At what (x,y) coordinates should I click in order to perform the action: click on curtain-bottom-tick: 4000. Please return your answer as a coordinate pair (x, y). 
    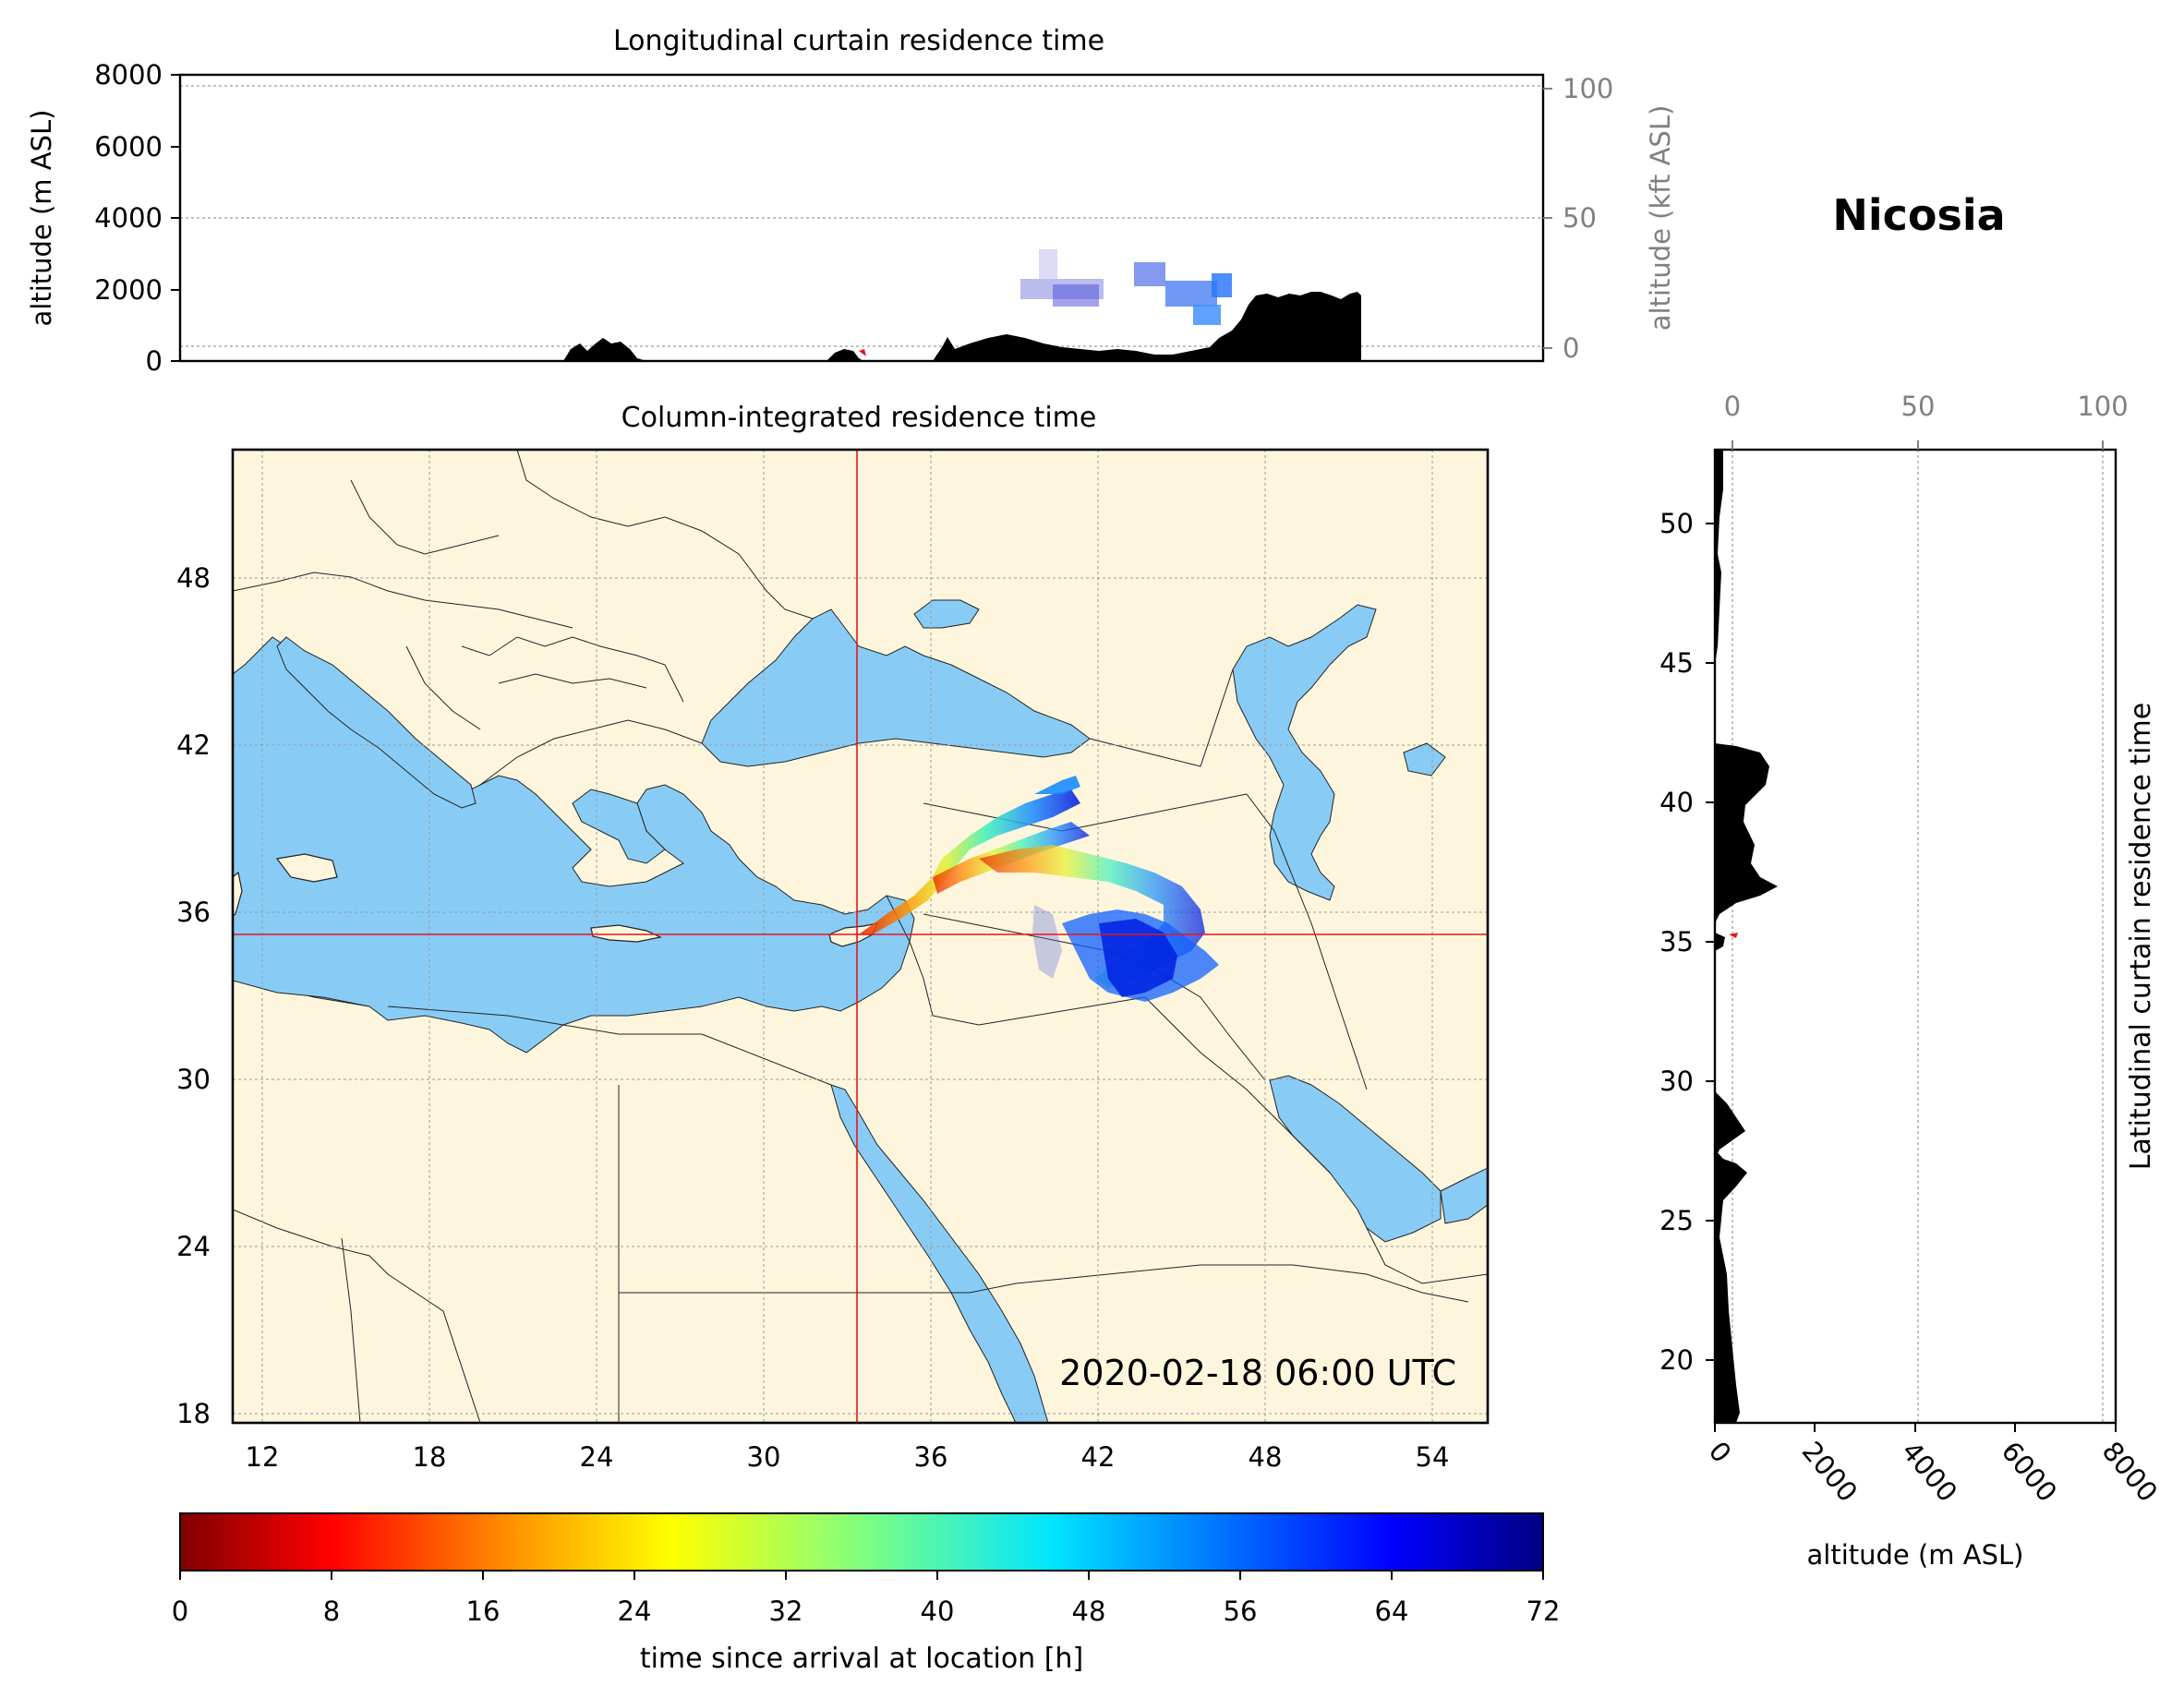
    Looking at the image, I should click on (1929, 1472).